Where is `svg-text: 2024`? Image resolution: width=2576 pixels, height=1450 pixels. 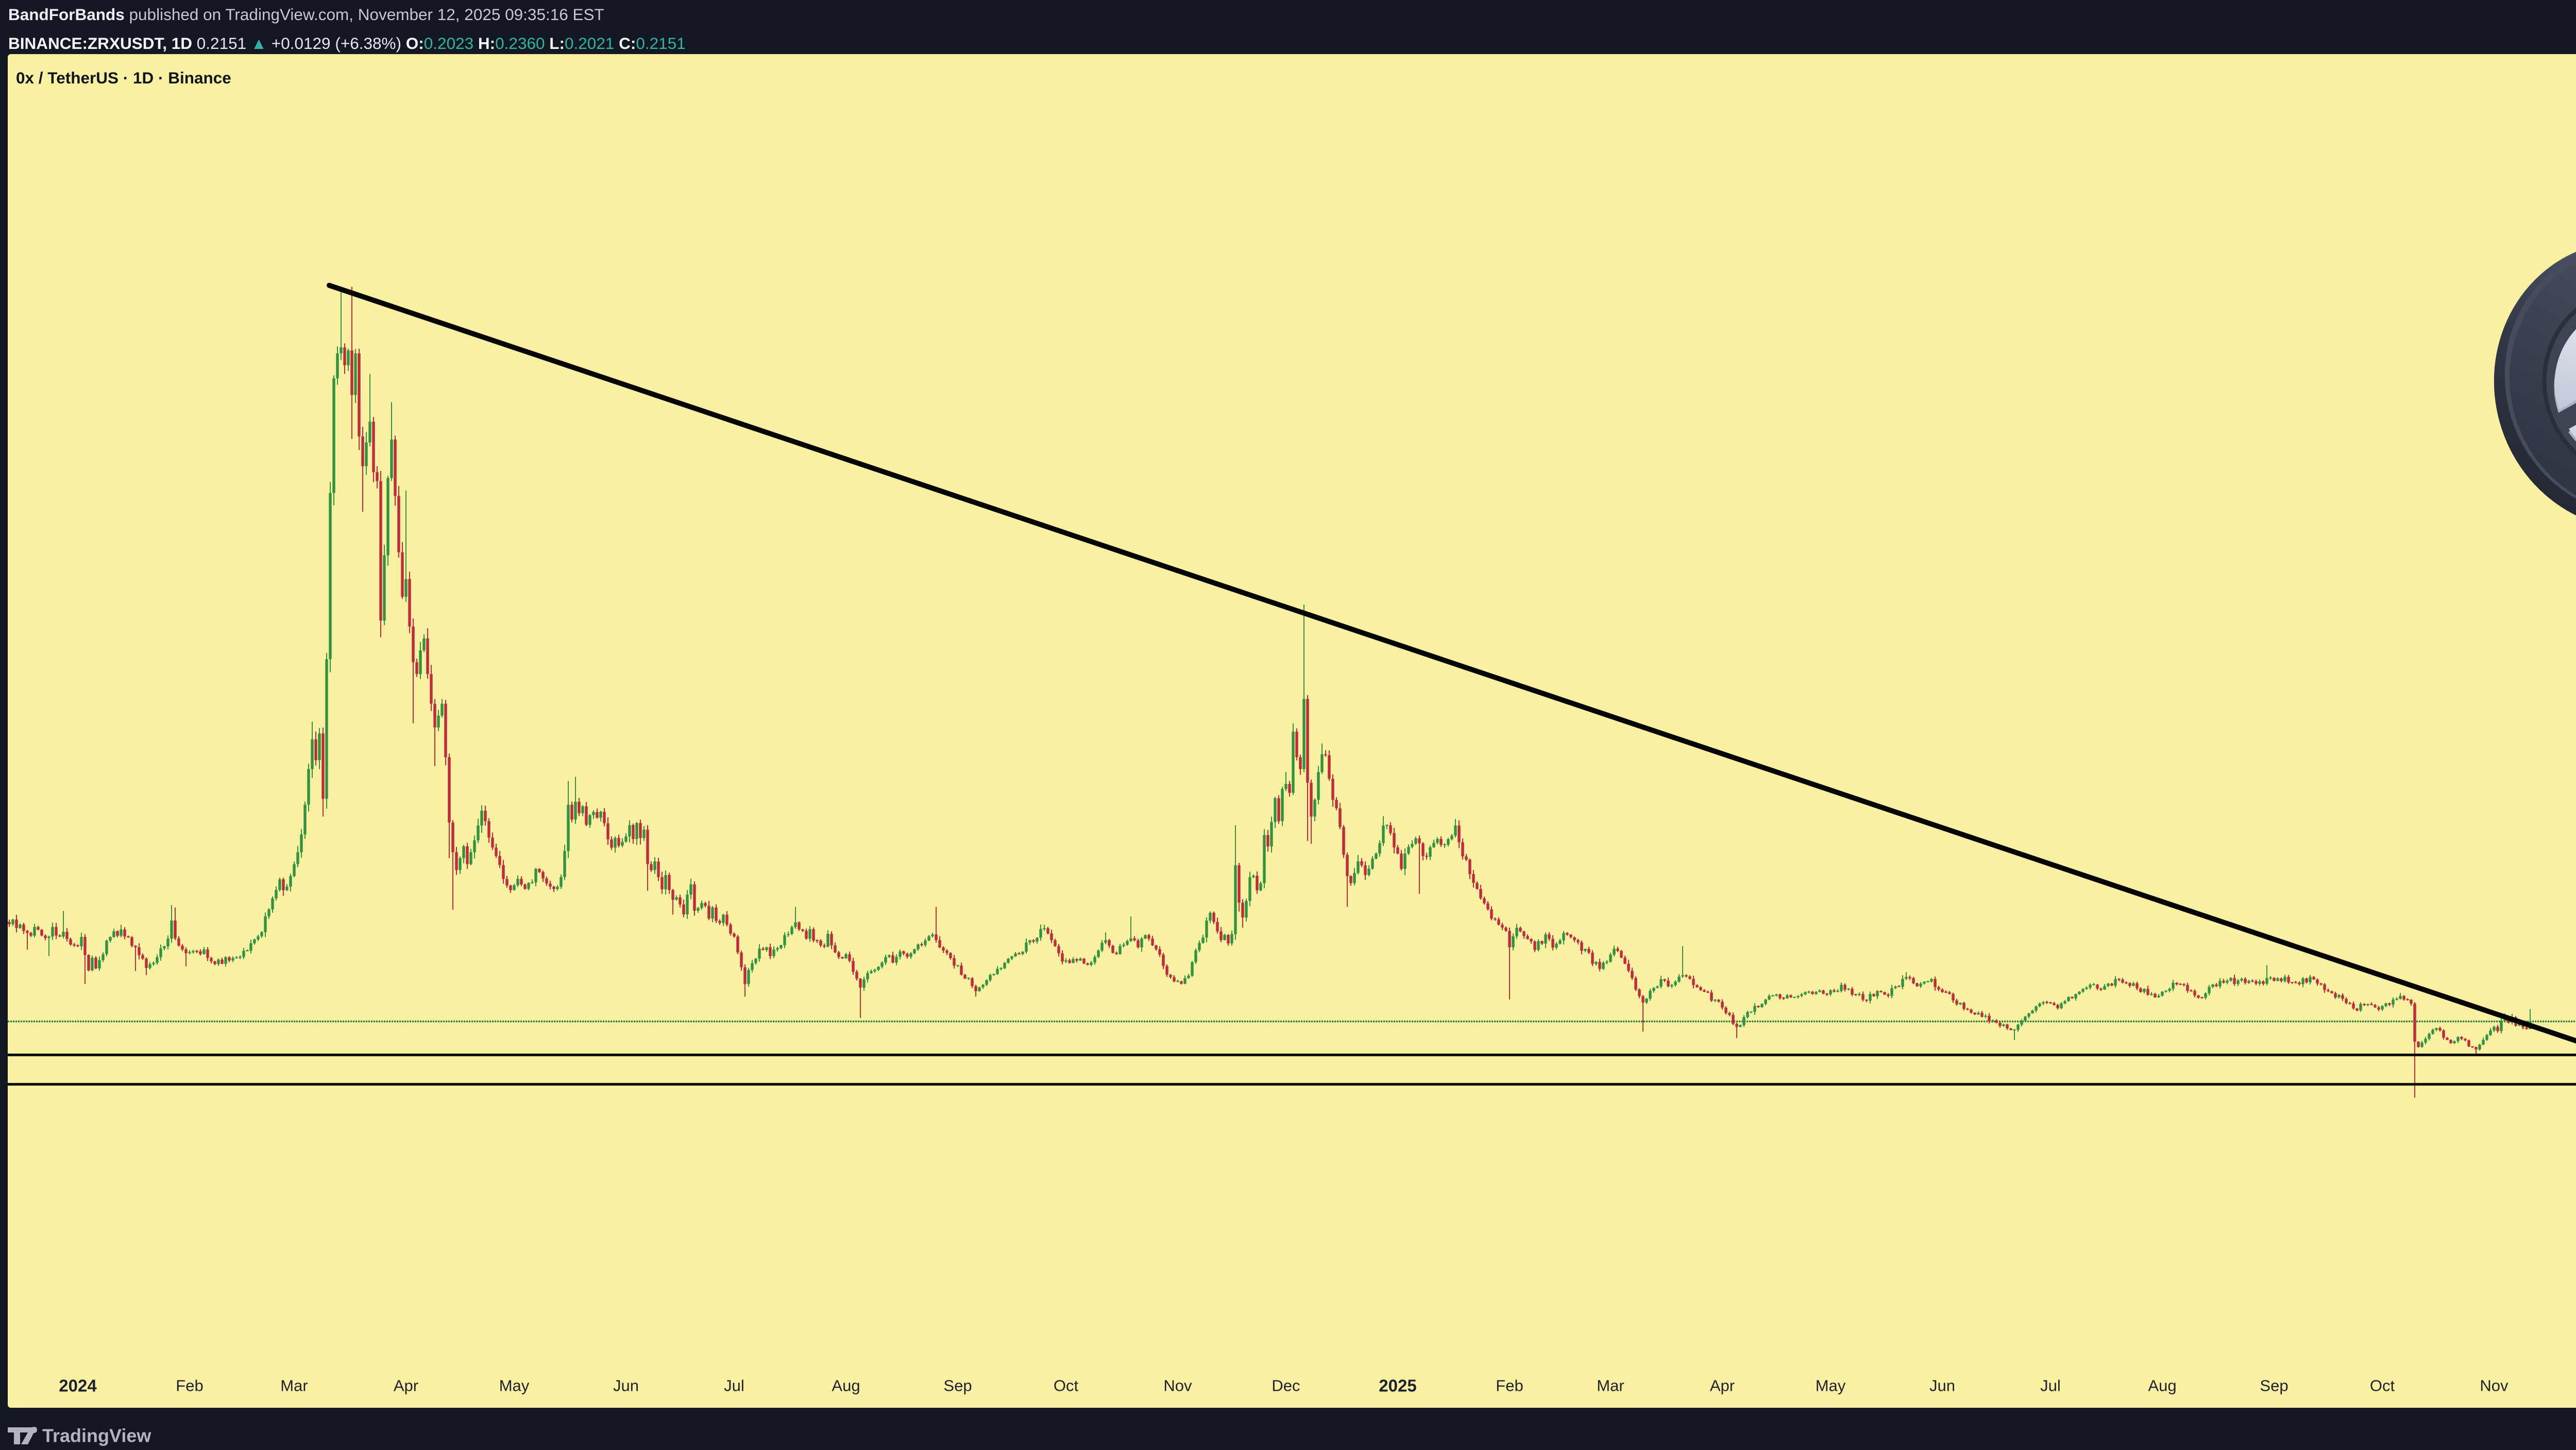 svg-text: 2024 is located at coordinates (78, 1385).